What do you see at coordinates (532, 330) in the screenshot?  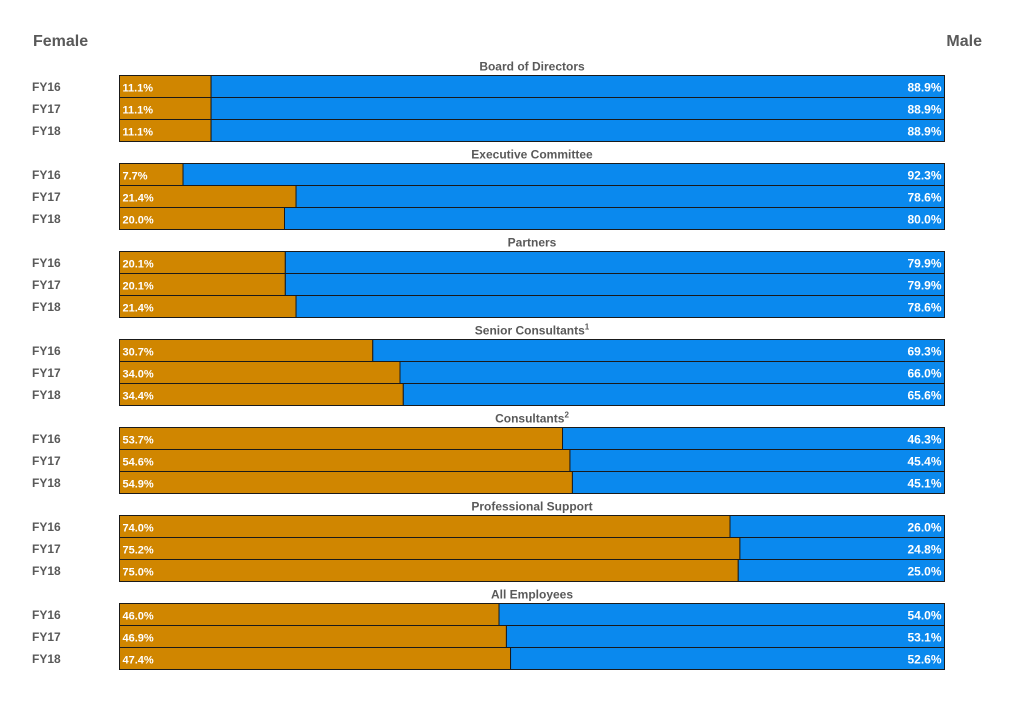 I see `group-title-senior-consultants: Senior Consultants1` at bounding box center [532, 330].